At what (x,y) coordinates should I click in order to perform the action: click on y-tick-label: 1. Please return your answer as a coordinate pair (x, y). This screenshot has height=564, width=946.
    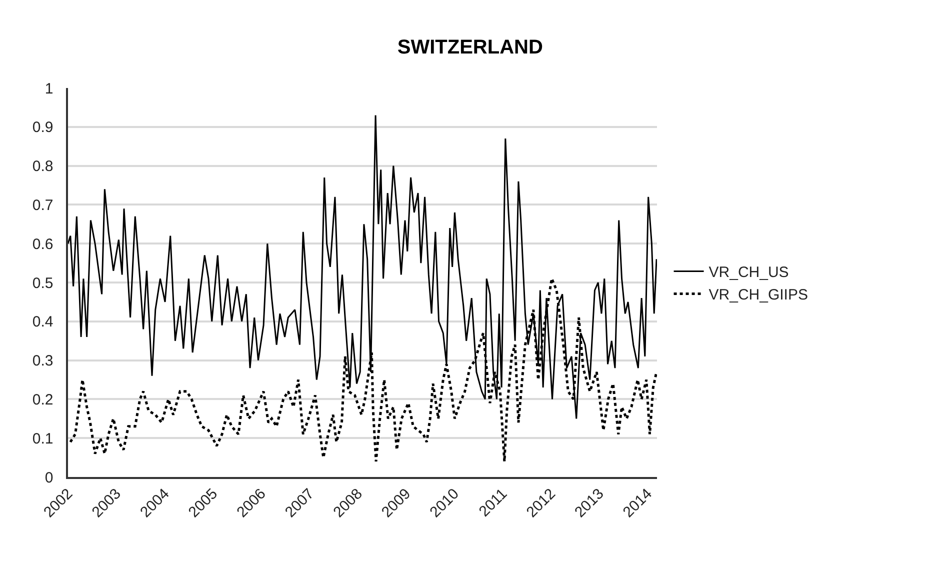
    Looking at the image, I should click on (49, 89).